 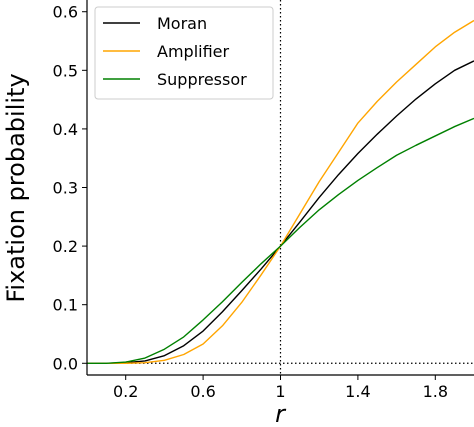 I want to click on y-tick-label: 0.3, so click(x=65, y=188).